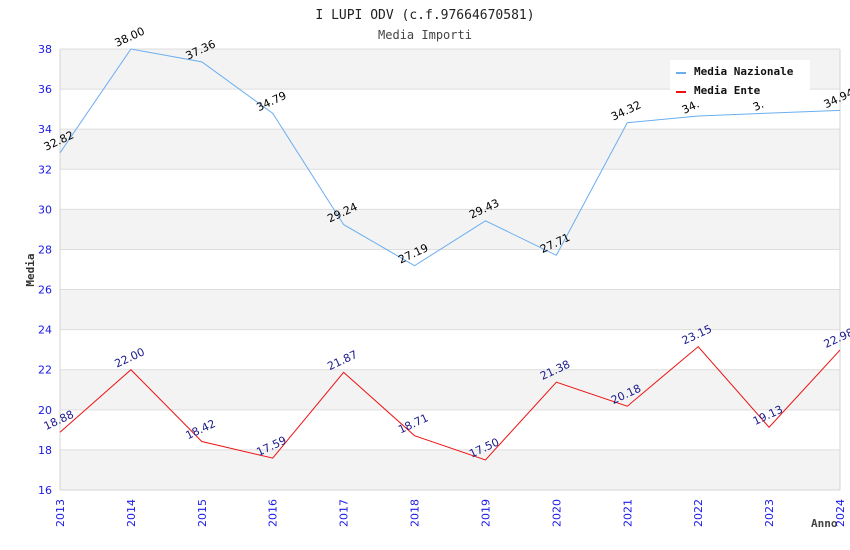 The width and height of the screenshot is (850, 550). What do you see at coordinates (413, 423) in the screenshot?
I see `data-label: 18.71` at bounding box center [413, 423].